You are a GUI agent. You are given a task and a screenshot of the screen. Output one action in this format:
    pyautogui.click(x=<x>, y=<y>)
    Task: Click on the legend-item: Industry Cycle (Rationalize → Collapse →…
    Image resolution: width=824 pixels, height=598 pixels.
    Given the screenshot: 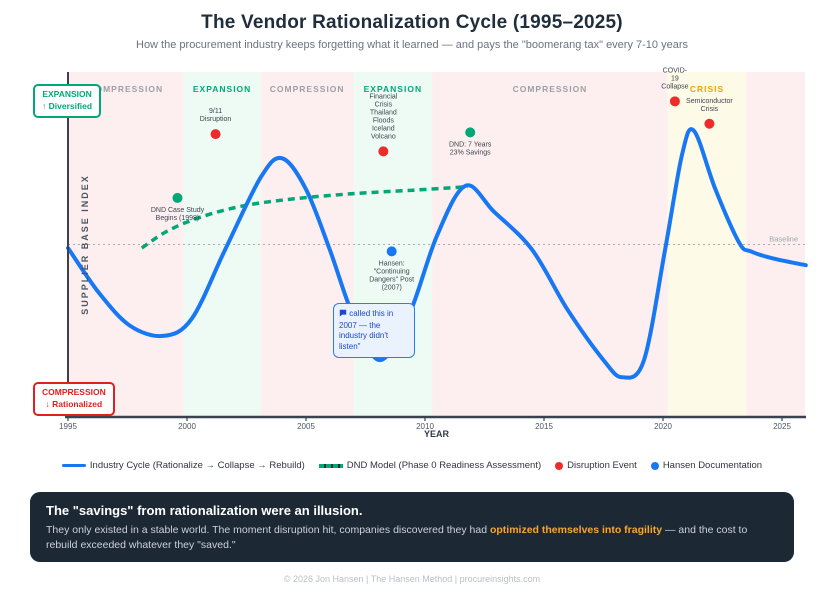 What is the action you would take?
    pyautogui.click(x=183, y=465)
    